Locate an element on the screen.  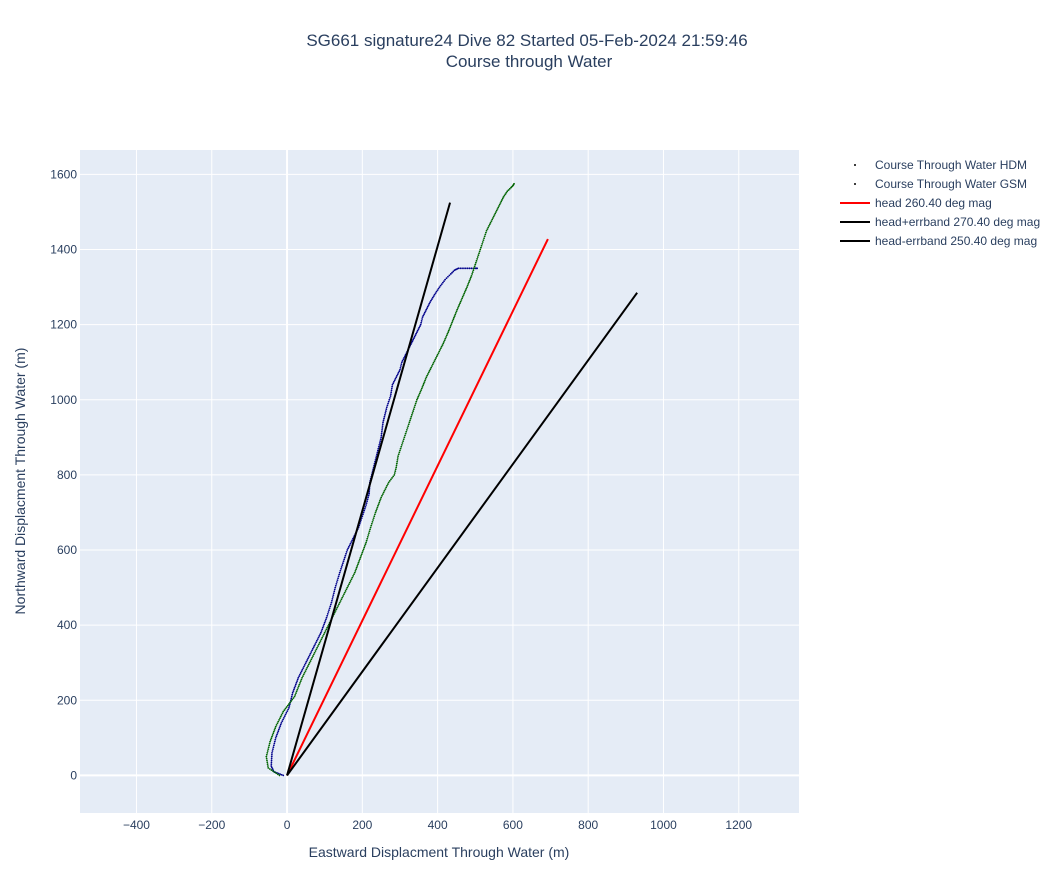
y-tick-label: 0 is located at coordinates (73, 775).